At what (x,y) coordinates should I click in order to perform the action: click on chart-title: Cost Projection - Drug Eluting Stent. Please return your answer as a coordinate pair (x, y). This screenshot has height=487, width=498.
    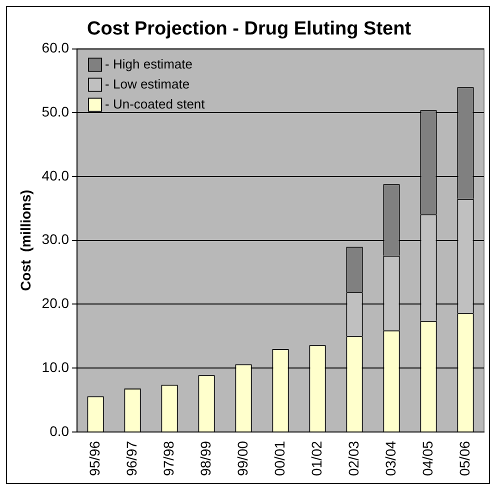
    Looking at the image, I should click on (249, 29).